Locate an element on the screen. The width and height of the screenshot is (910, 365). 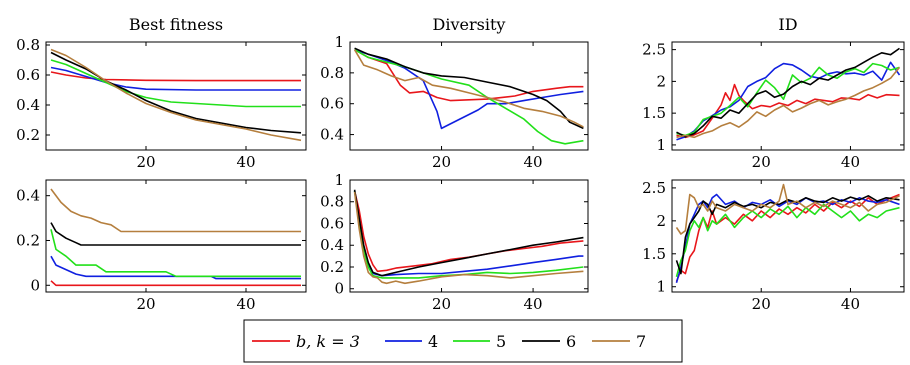
legend-label-b7: 7 is located at coordinates (641, 341).